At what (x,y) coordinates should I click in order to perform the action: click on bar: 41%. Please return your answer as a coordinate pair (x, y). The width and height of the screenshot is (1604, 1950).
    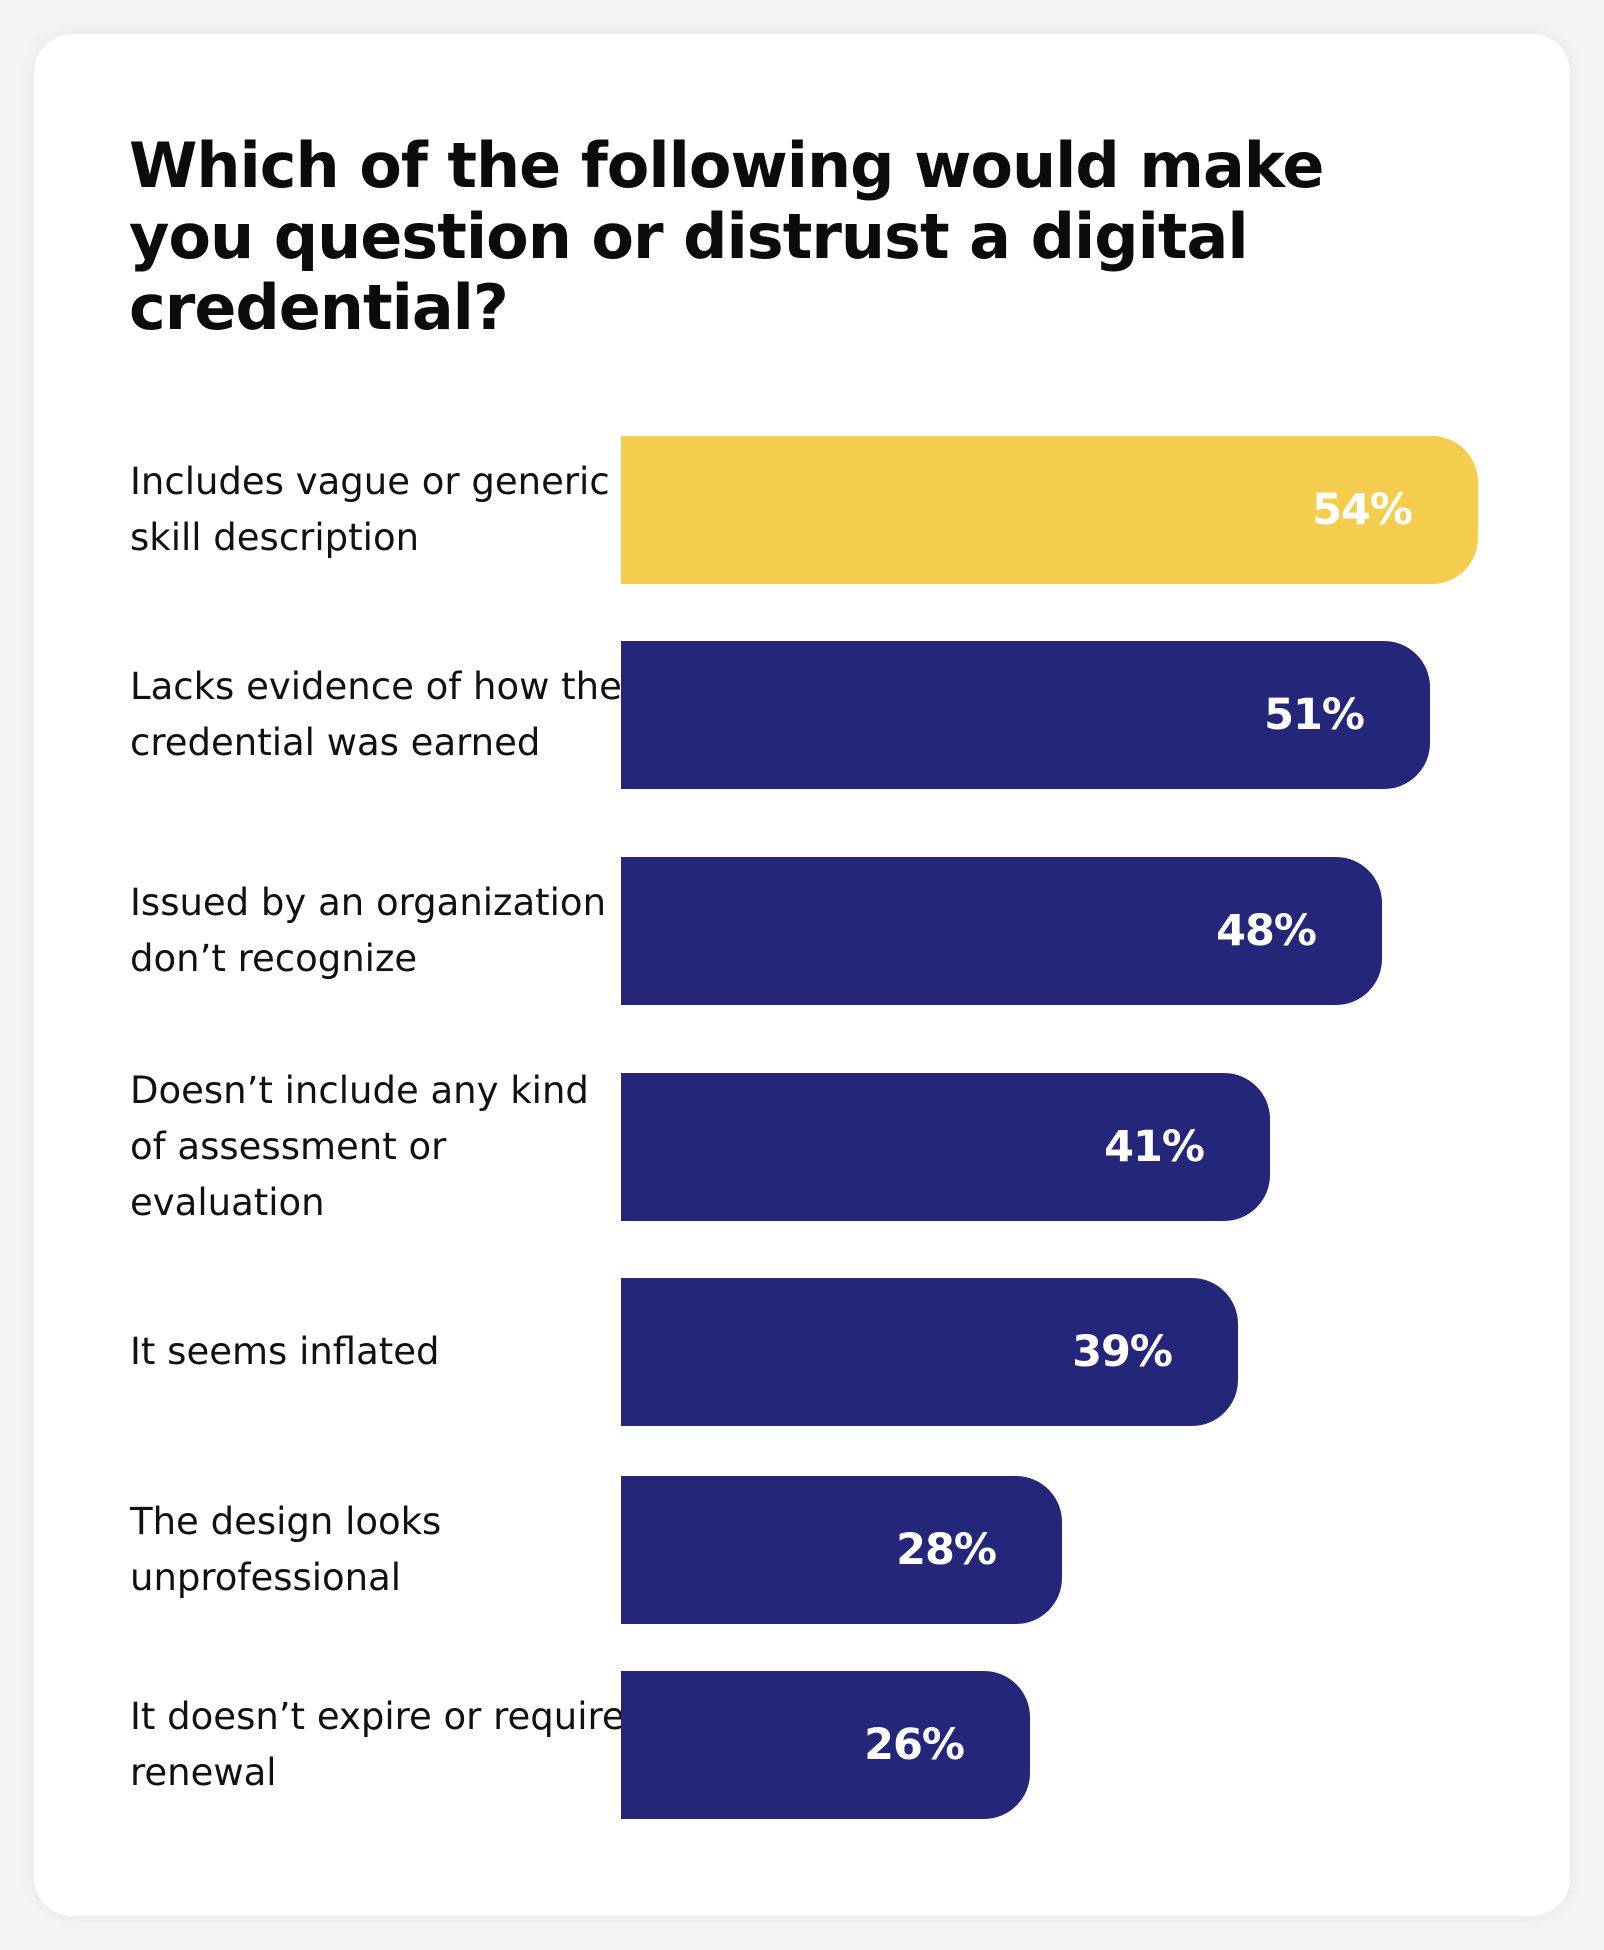
    Looking at the image, I should click on (945, 1147).